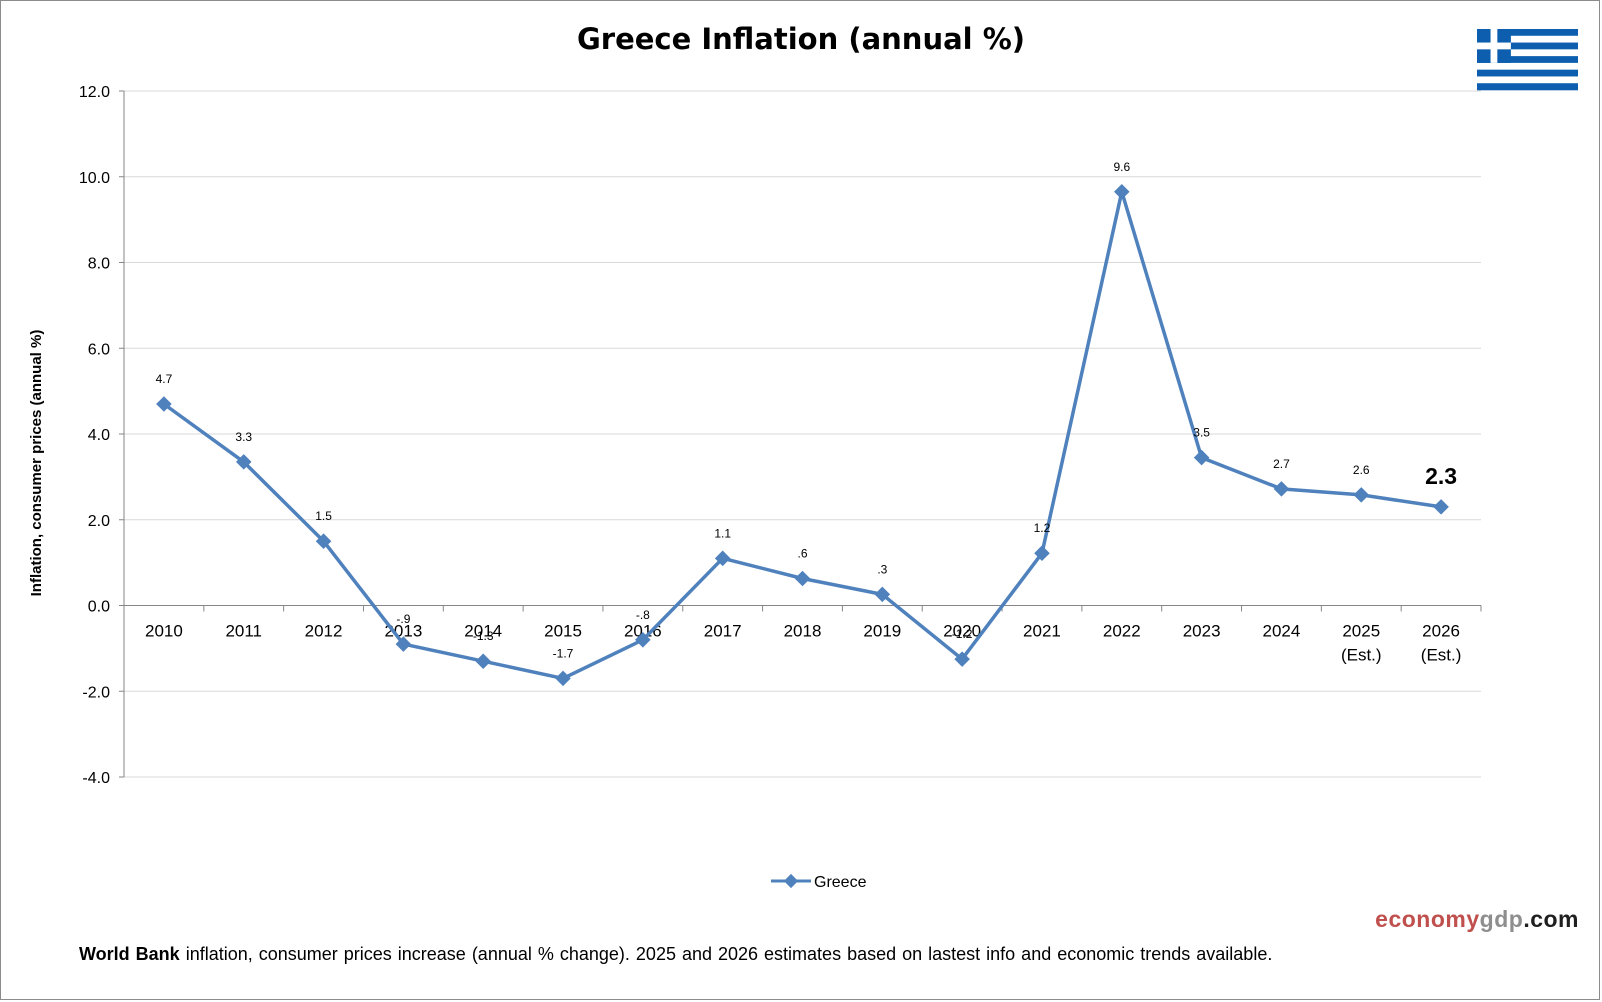 Image resolution: width=1602 pixels, height=1002 pixels. What do you see at coordinates (99, 264) in the screenshot?
I see `y-tick-label: 8.0` at bounding box center [99, 264].